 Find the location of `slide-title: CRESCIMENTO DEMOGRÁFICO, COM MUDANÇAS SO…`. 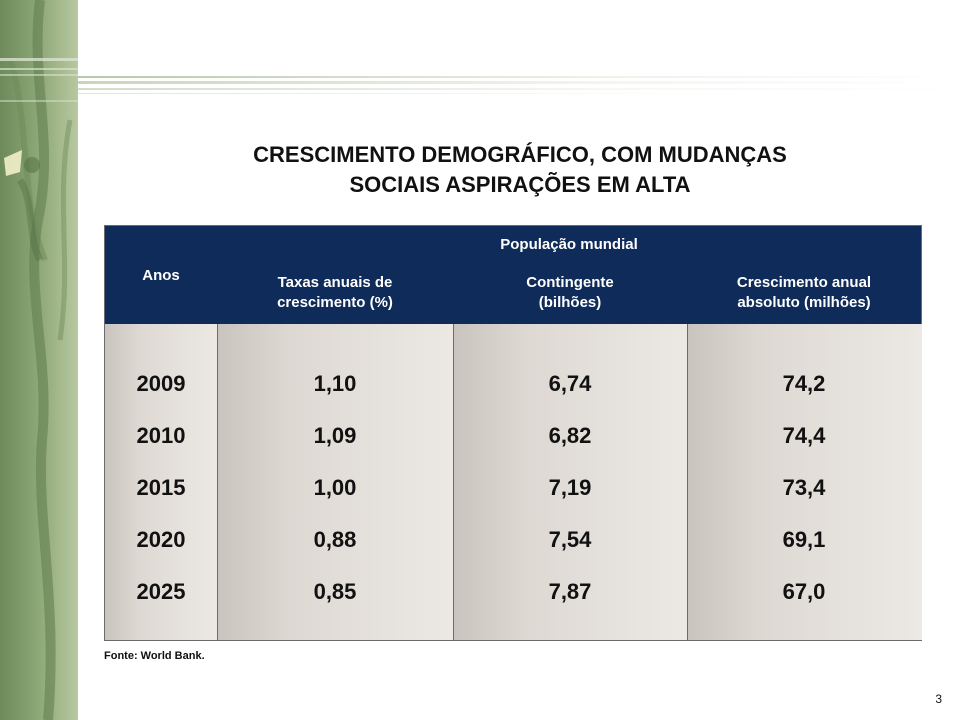

slide-title: CRESCIMENTO DEMOGRÁFICO, COM MUDANÇAS SO… is located at coordinates (520, 169).